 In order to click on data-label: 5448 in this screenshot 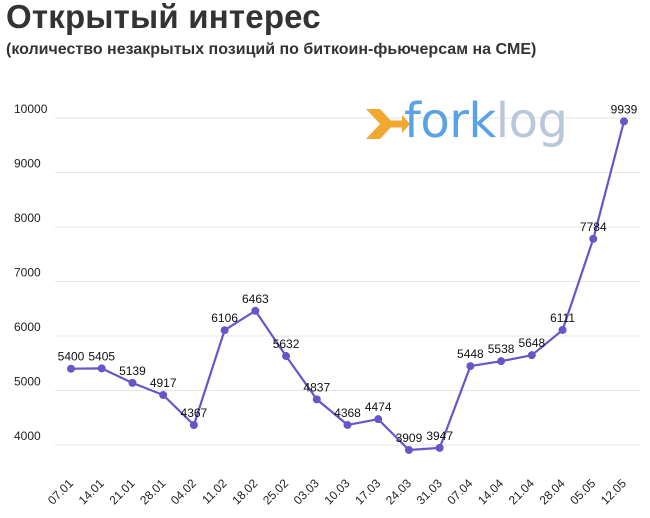, I will do `click(470, 354)`.